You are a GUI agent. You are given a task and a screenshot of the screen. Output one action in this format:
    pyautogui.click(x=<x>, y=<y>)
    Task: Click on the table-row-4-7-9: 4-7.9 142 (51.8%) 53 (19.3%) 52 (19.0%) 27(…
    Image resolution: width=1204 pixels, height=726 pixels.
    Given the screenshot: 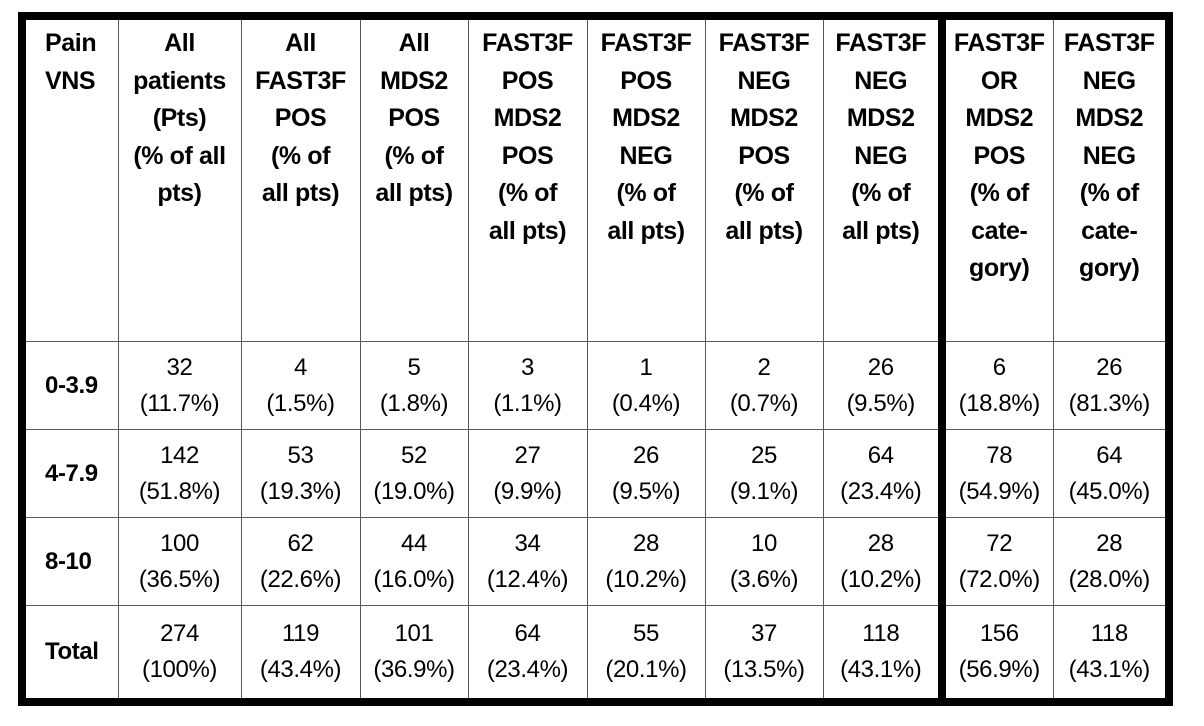 What is the action you would take?
    pyautogui.click(x=595, y=473)
    